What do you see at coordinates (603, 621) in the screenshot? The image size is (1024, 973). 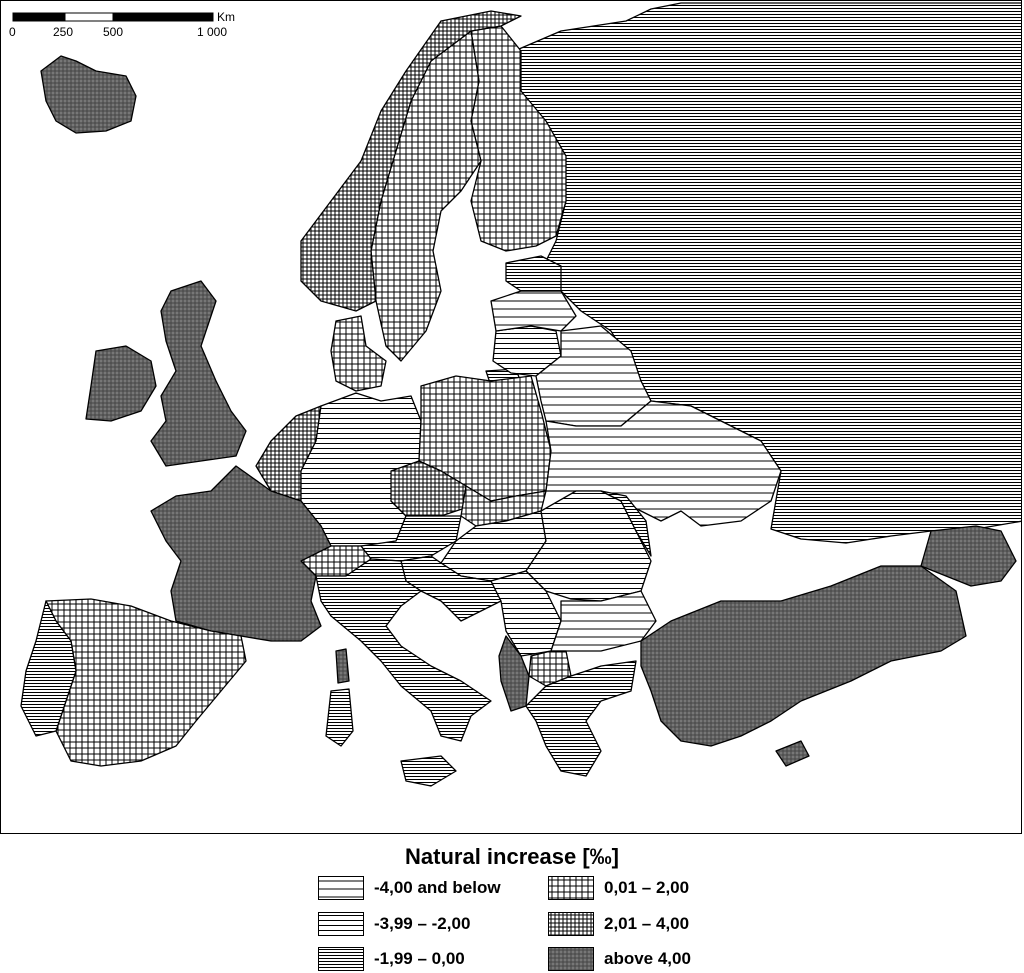 I see `region-bulgaria` at bounding box center [603, 621].